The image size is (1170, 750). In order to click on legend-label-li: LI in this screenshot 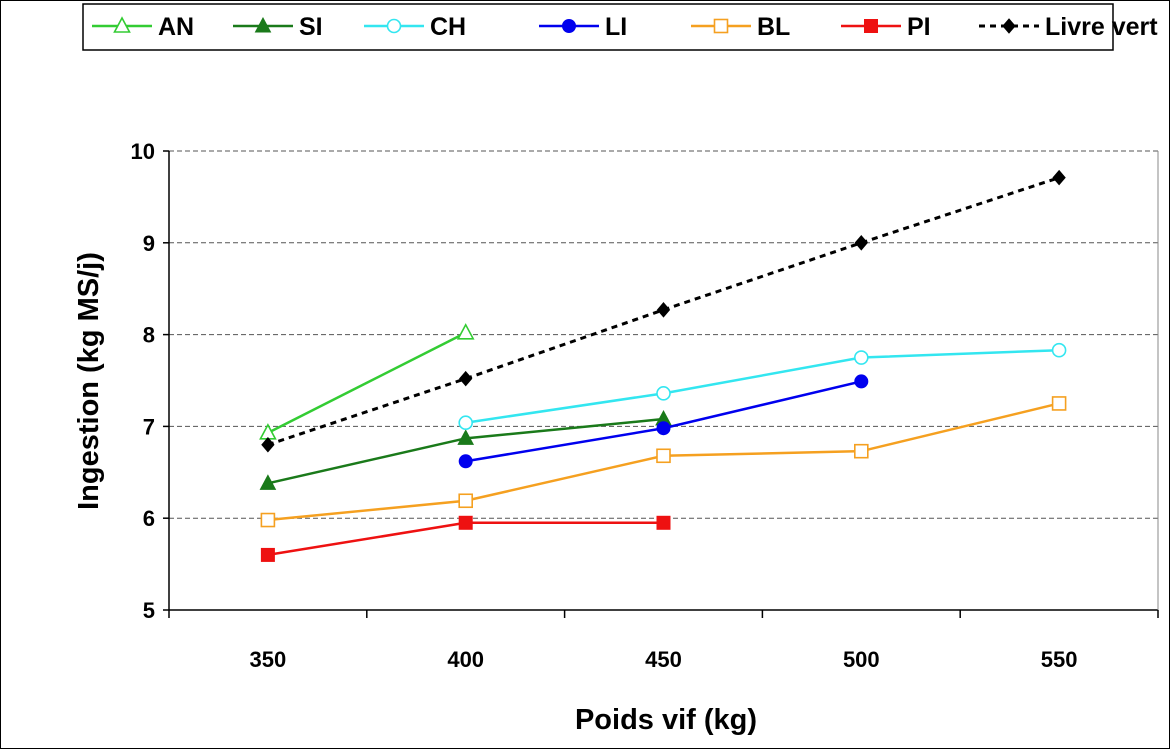, I will do `click(616, 27)`.